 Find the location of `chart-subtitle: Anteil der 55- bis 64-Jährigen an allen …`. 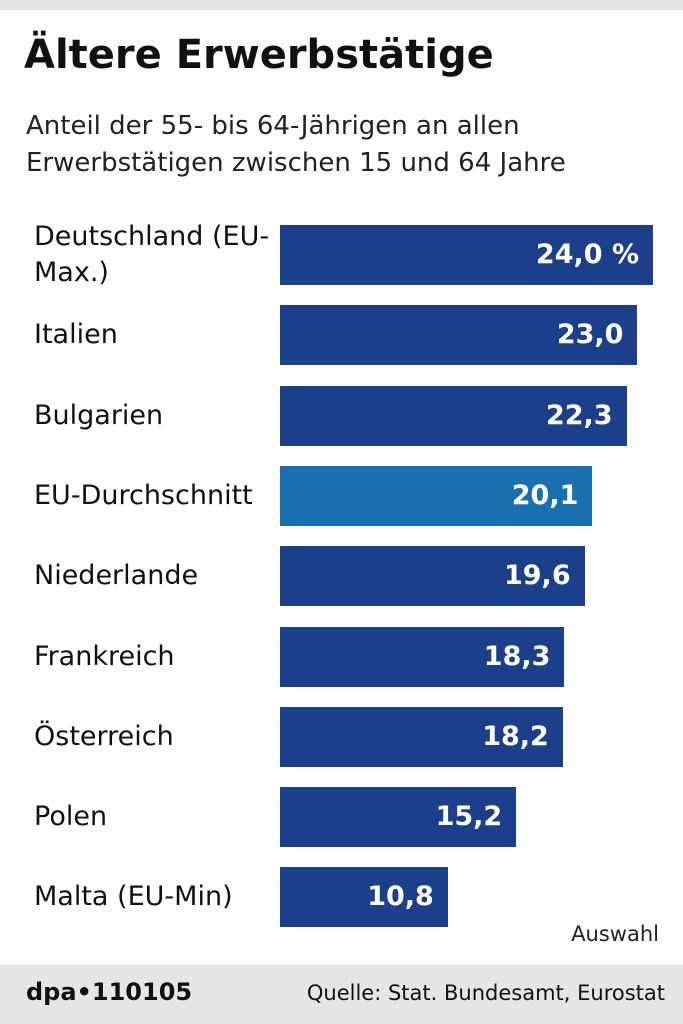

chart-subtitle: Anteil der 55- bis 64-Jährigen an allen … is located at coordinates (296, 144).